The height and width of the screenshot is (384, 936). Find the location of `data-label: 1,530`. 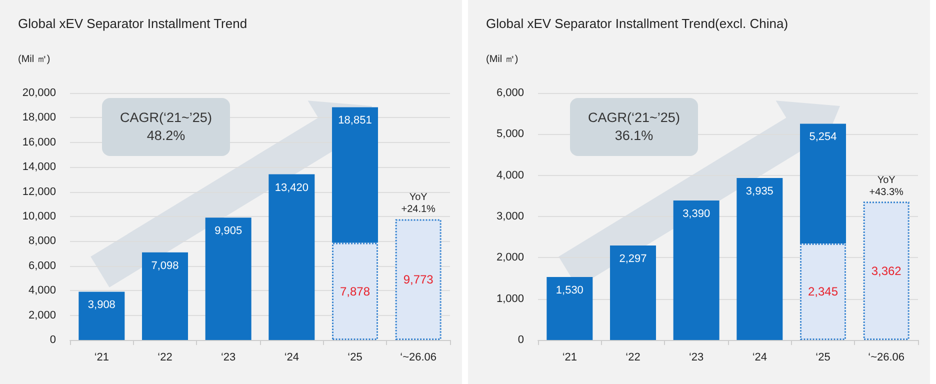

data-label: 1,530 is located at coordinates (570, 290).